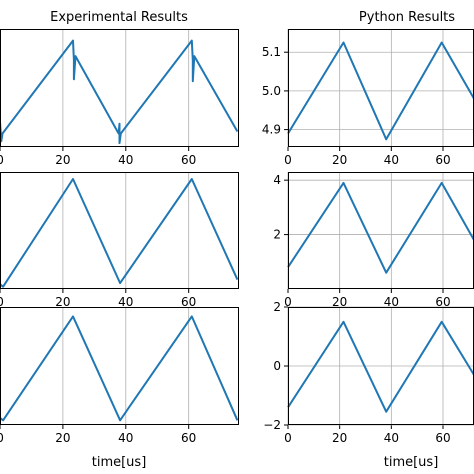  What do you see at coordinates (271, 130) in the screenshot?
I see `y-tick-label: 4.9` at bounding box center [271, 130].